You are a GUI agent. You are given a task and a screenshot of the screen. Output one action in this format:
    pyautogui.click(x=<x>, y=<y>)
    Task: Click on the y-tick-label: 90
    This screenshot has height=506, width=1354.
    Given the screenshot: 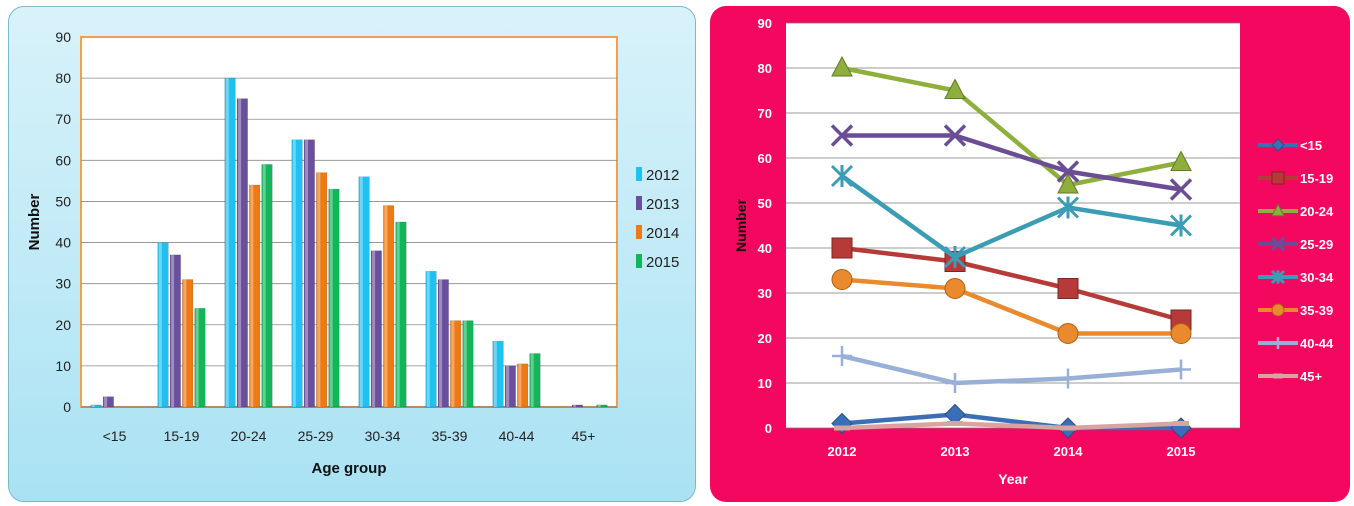 What is the action you would take?
    pyautogui.click(x=765, y=23)
    